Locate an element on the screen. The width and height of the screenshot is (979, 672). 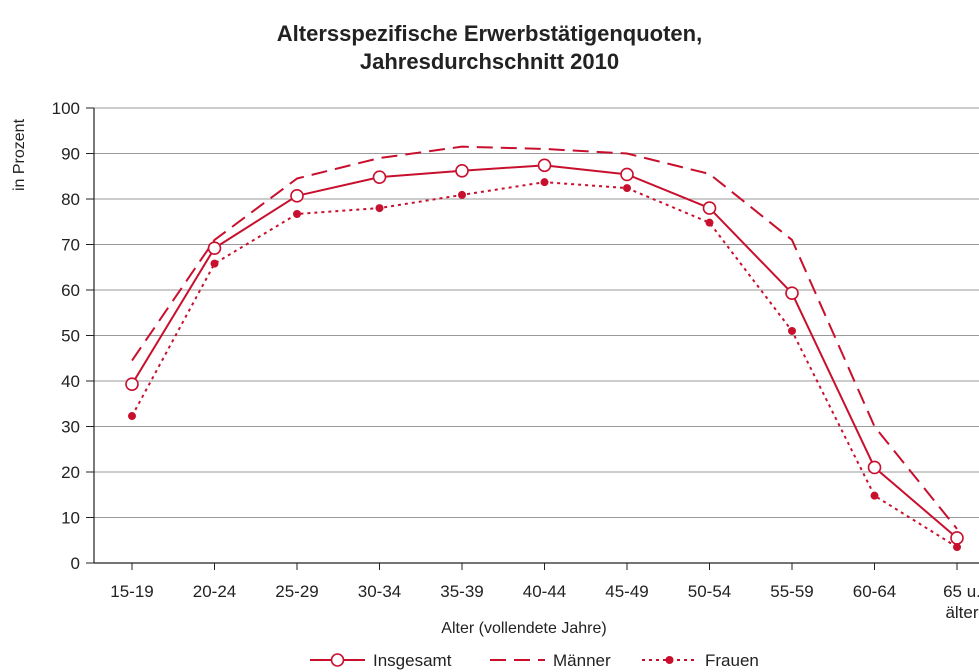
x-tick-label: 25-29 is located at coordinates (296, 591).